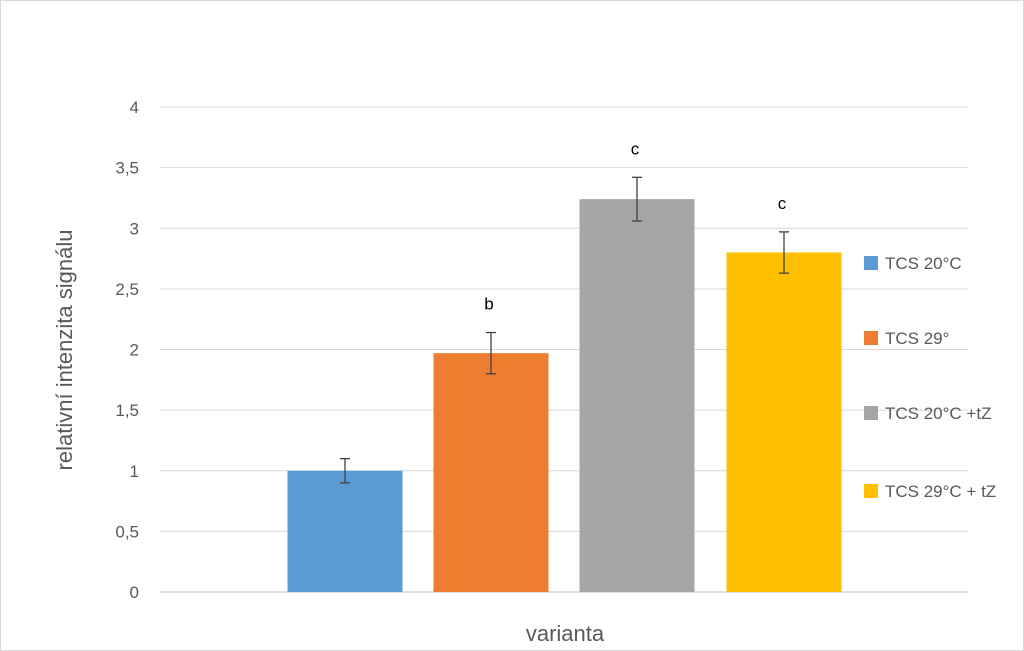 This screenshot has width=1024, height=651. I want to click on legend-item: TCS 20°C +tZ, so click(927, 413).